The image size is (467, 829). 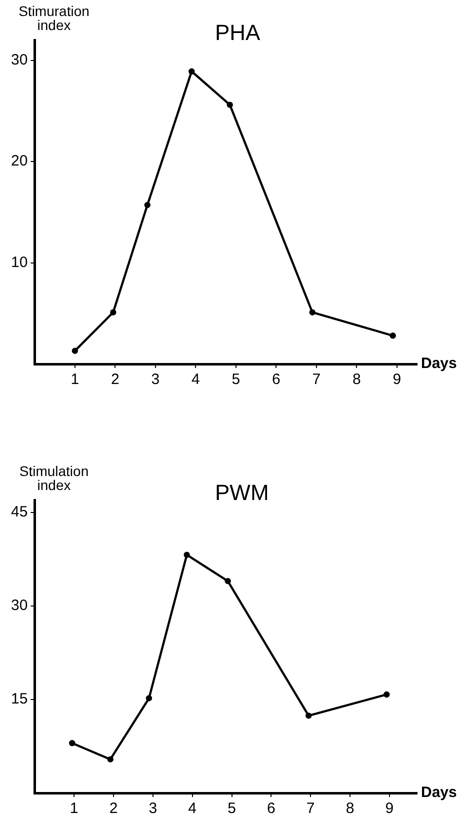 What do you see at coordinates (242, 493) in the screenshot?
I see `chart-title: PWM` at bounding box center [242, 493].